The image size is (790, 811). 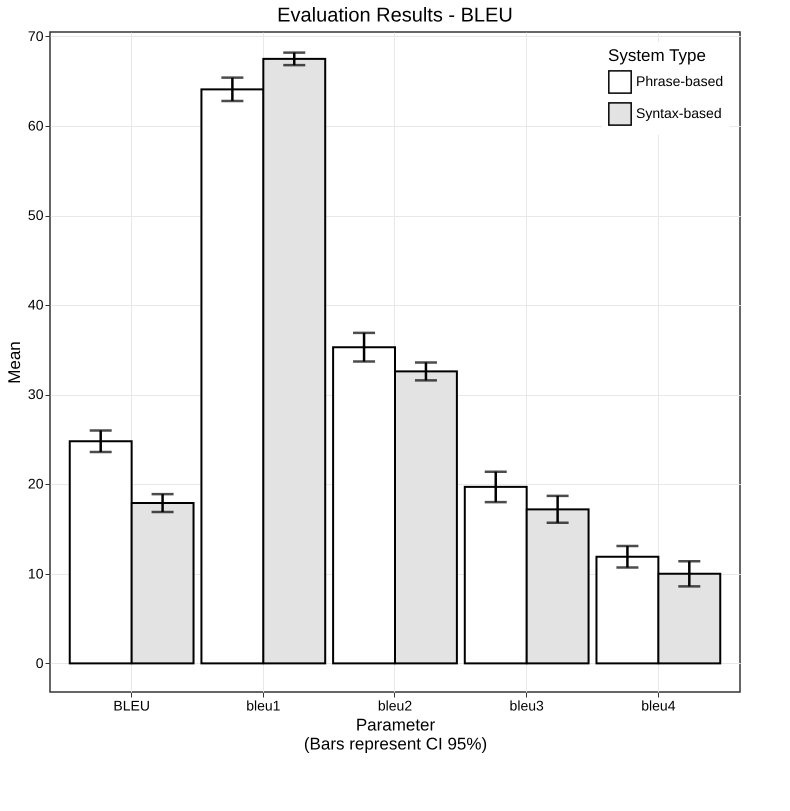 I want to click on legend-label: Syntax-based, so click(x=679, y=113).